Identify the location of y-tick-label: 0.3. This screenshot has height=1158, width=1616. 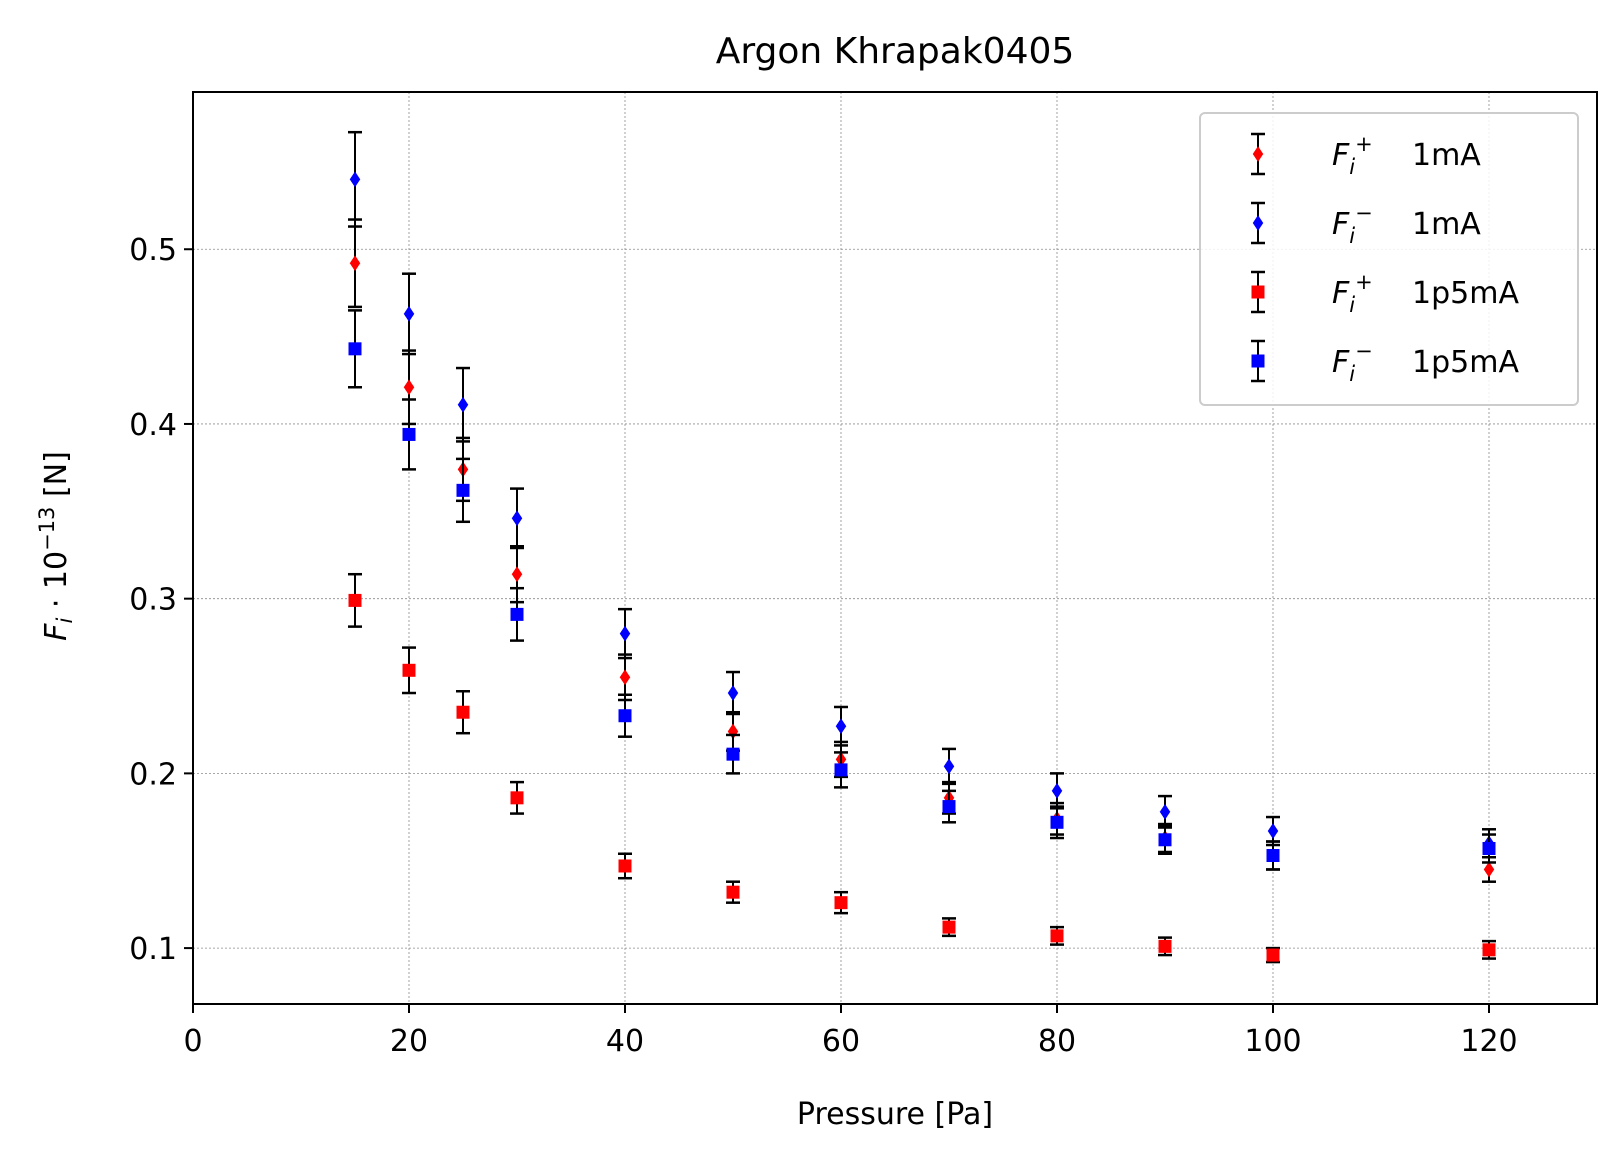
(153, 600).